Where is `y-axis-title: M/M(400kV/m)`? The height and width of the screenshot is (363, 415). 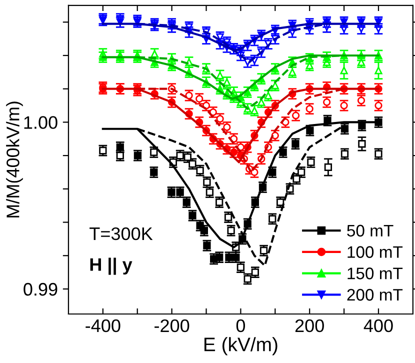
y-axis-title: M/M(400kV/m) is located at coordinates (14, 160).